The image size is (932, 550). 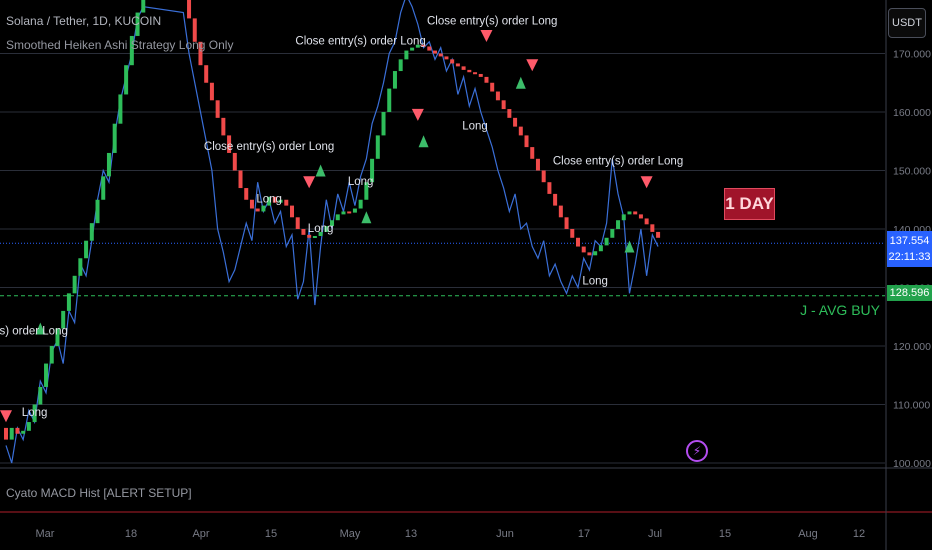 I want to click on currency-button: USDT, so click(x=907, y=23).